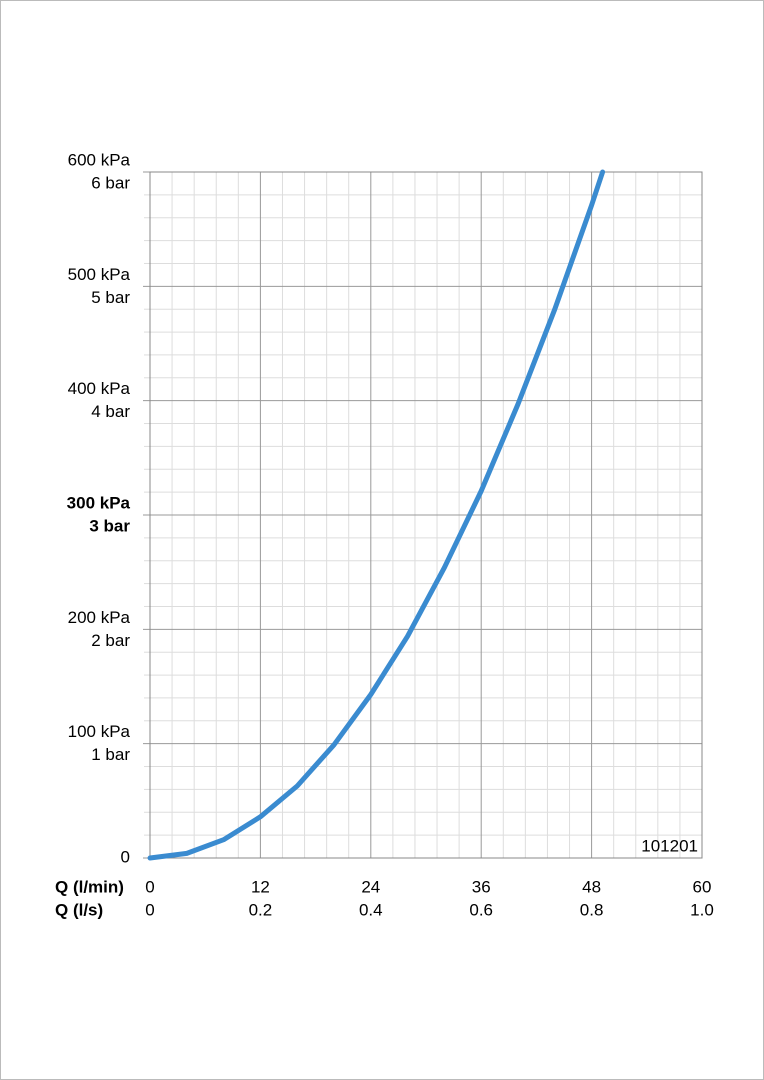 Image resolution: width=764 pixels, height=1080 pixels. I want to click on x-axis-label: Q (l/min), so click(89, 886).